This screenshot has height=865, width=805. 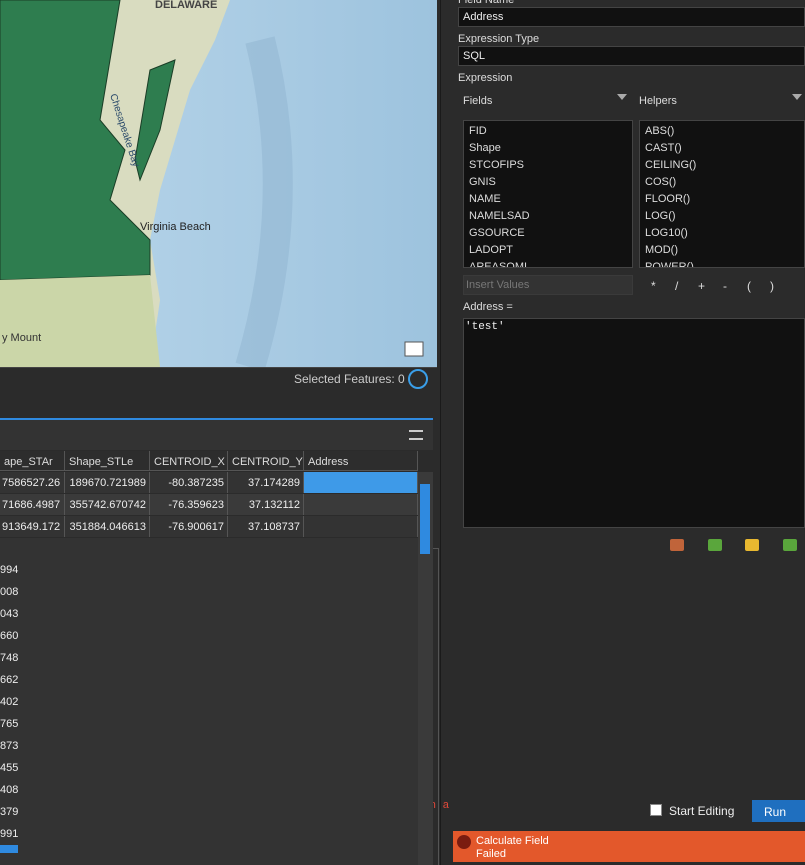 I want to click on operator-button: -, so click(x=725, y=286).